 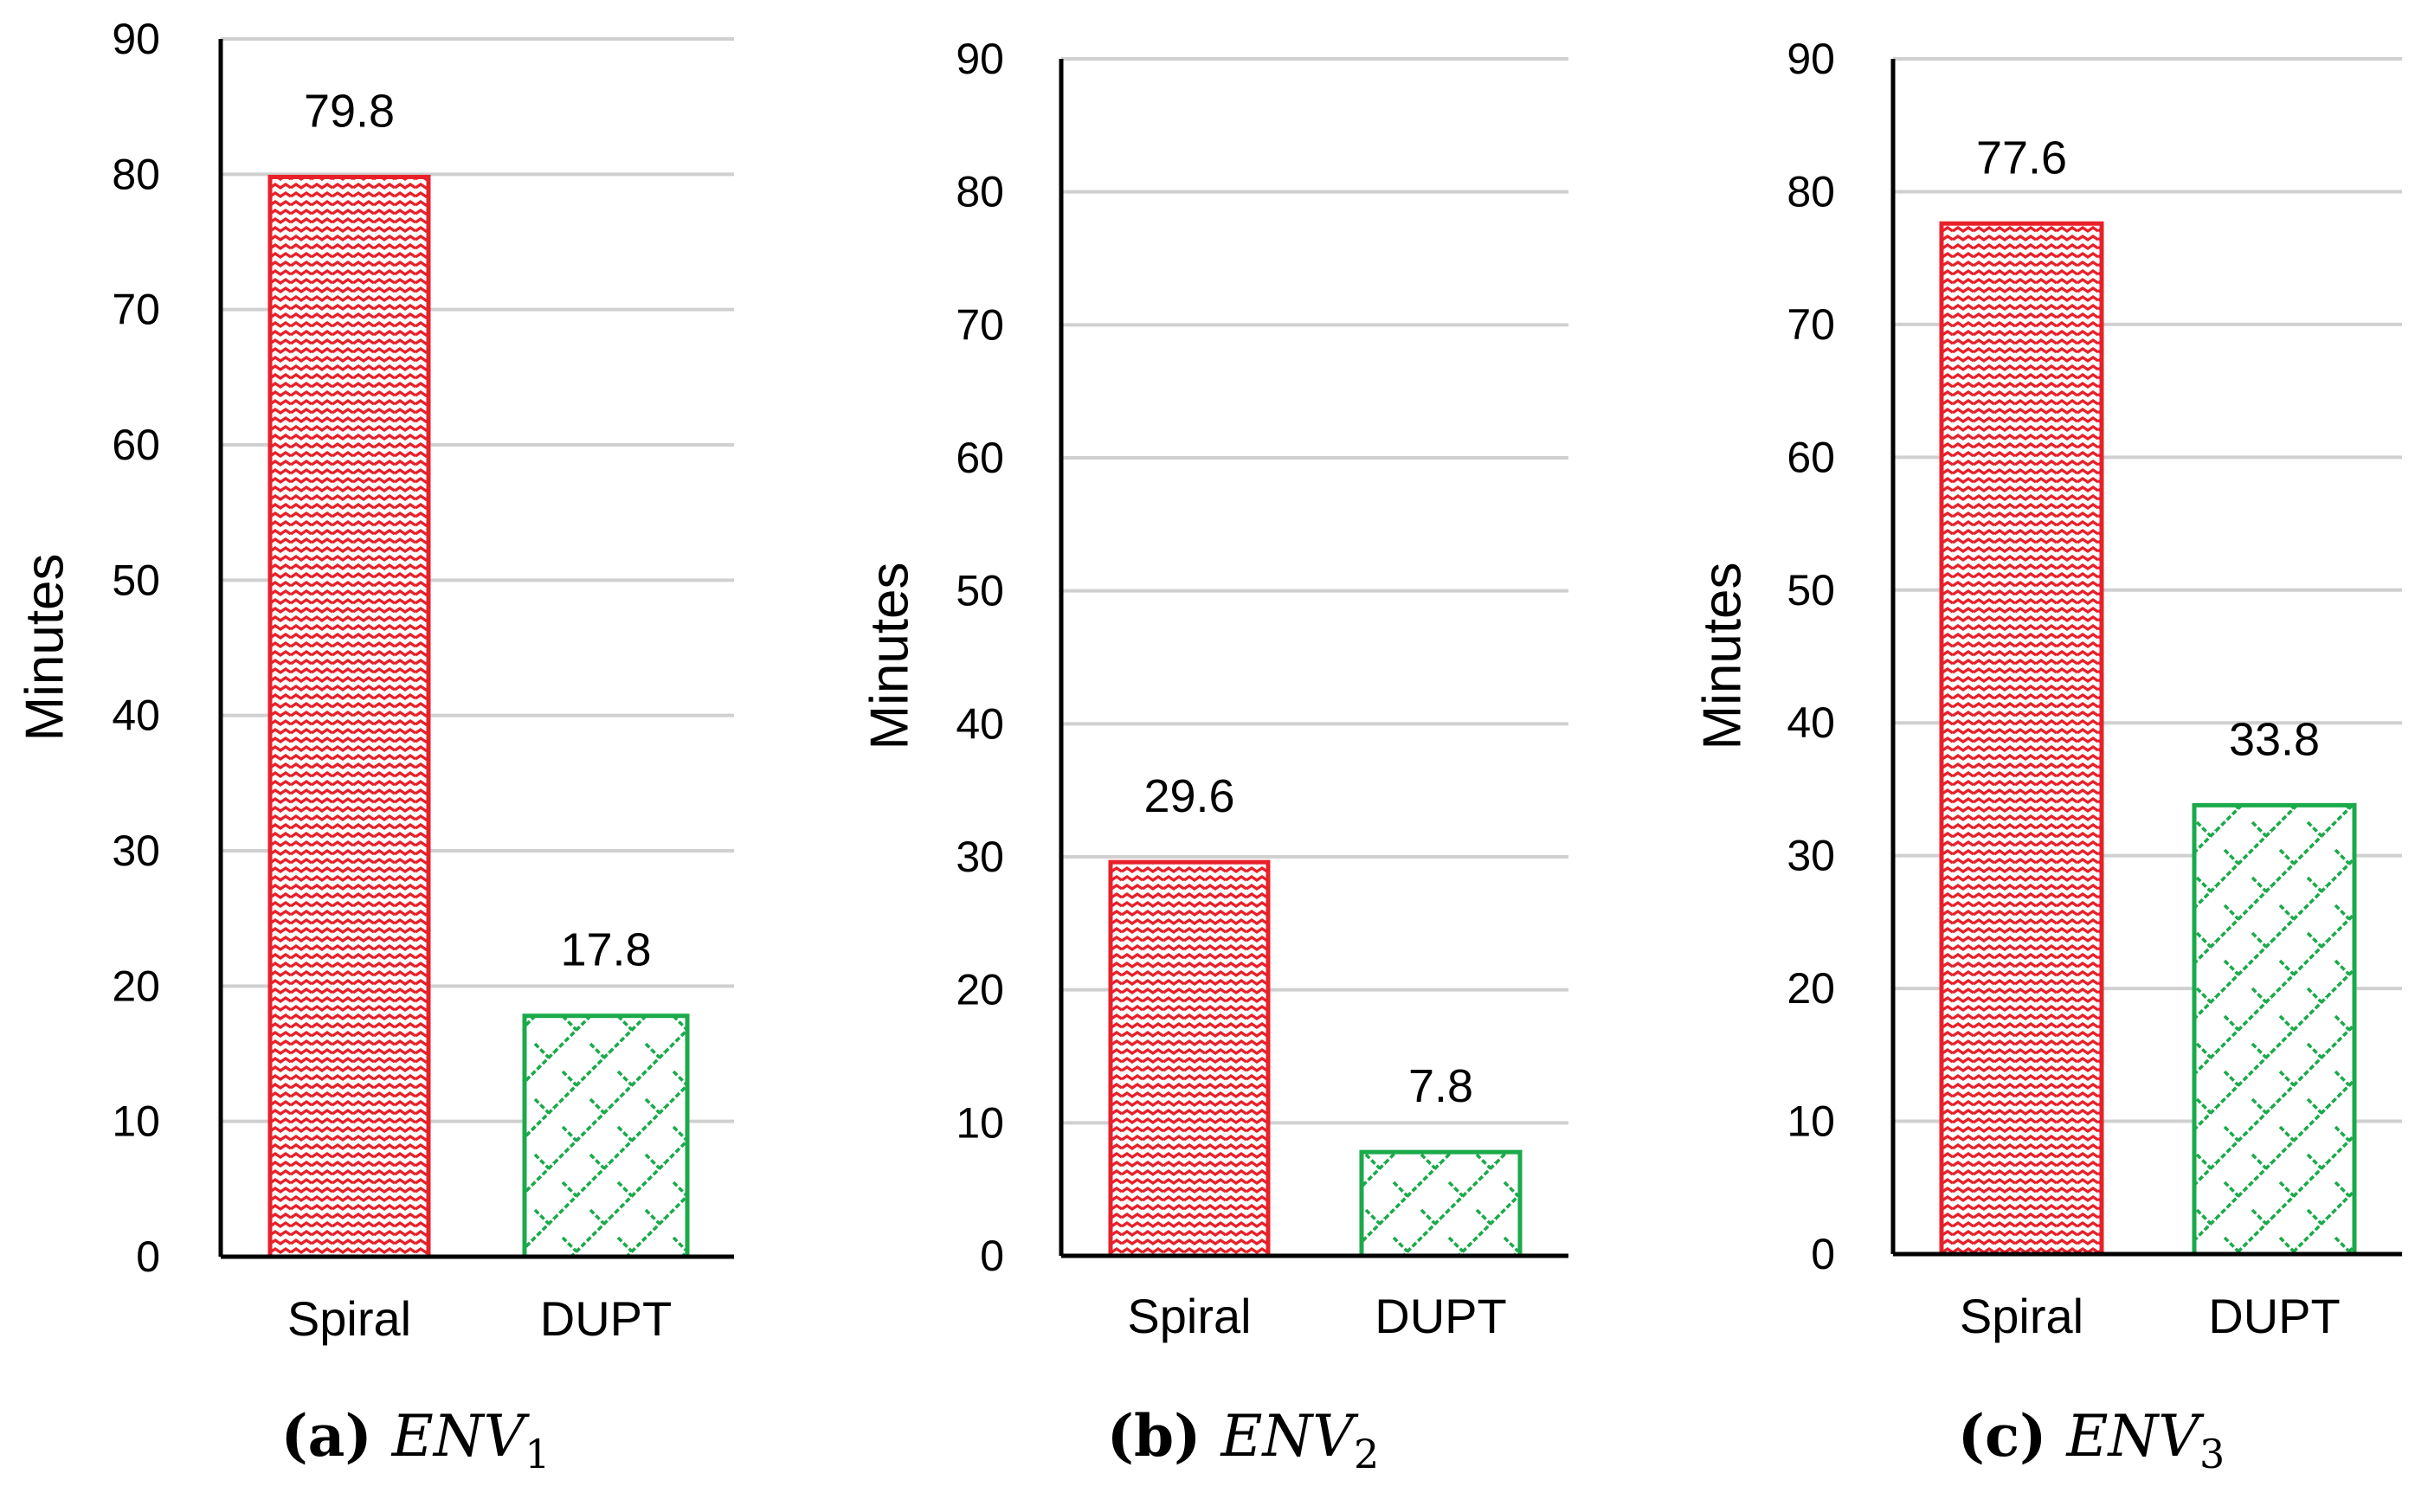 What do you see at coordinates (605, 950) in the screenshot?
I see `data-label: 17.8` at bounding box center [605, 950].